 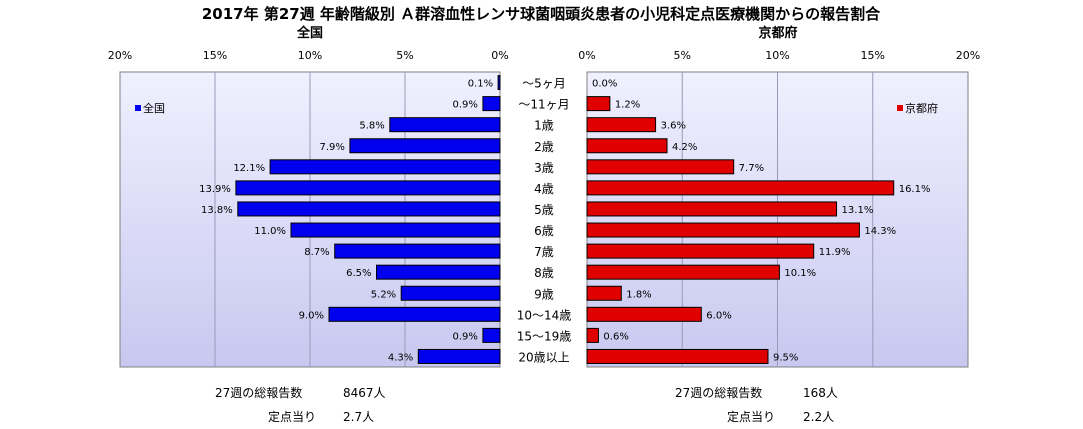 What do you see at coordinates (543, 105) in the screenshot?
I see `category-label: ～11ヶ月` at bounding box center [543, 105].